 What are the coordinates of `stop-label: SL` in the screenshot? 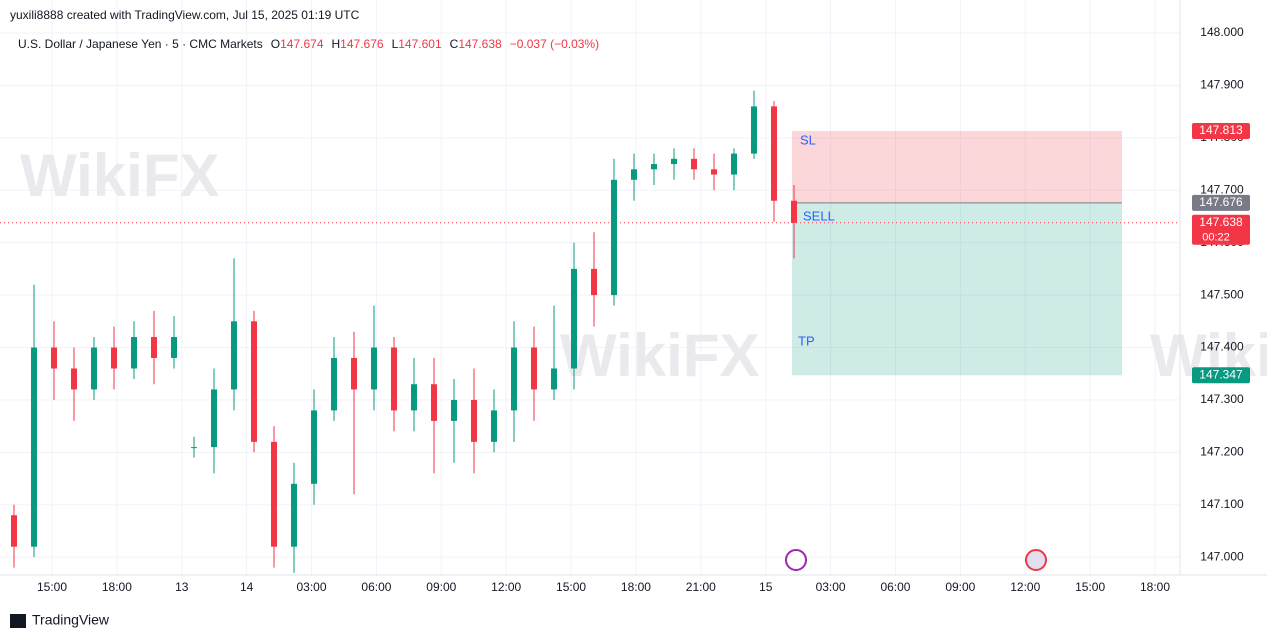 It's located at (808, 139).